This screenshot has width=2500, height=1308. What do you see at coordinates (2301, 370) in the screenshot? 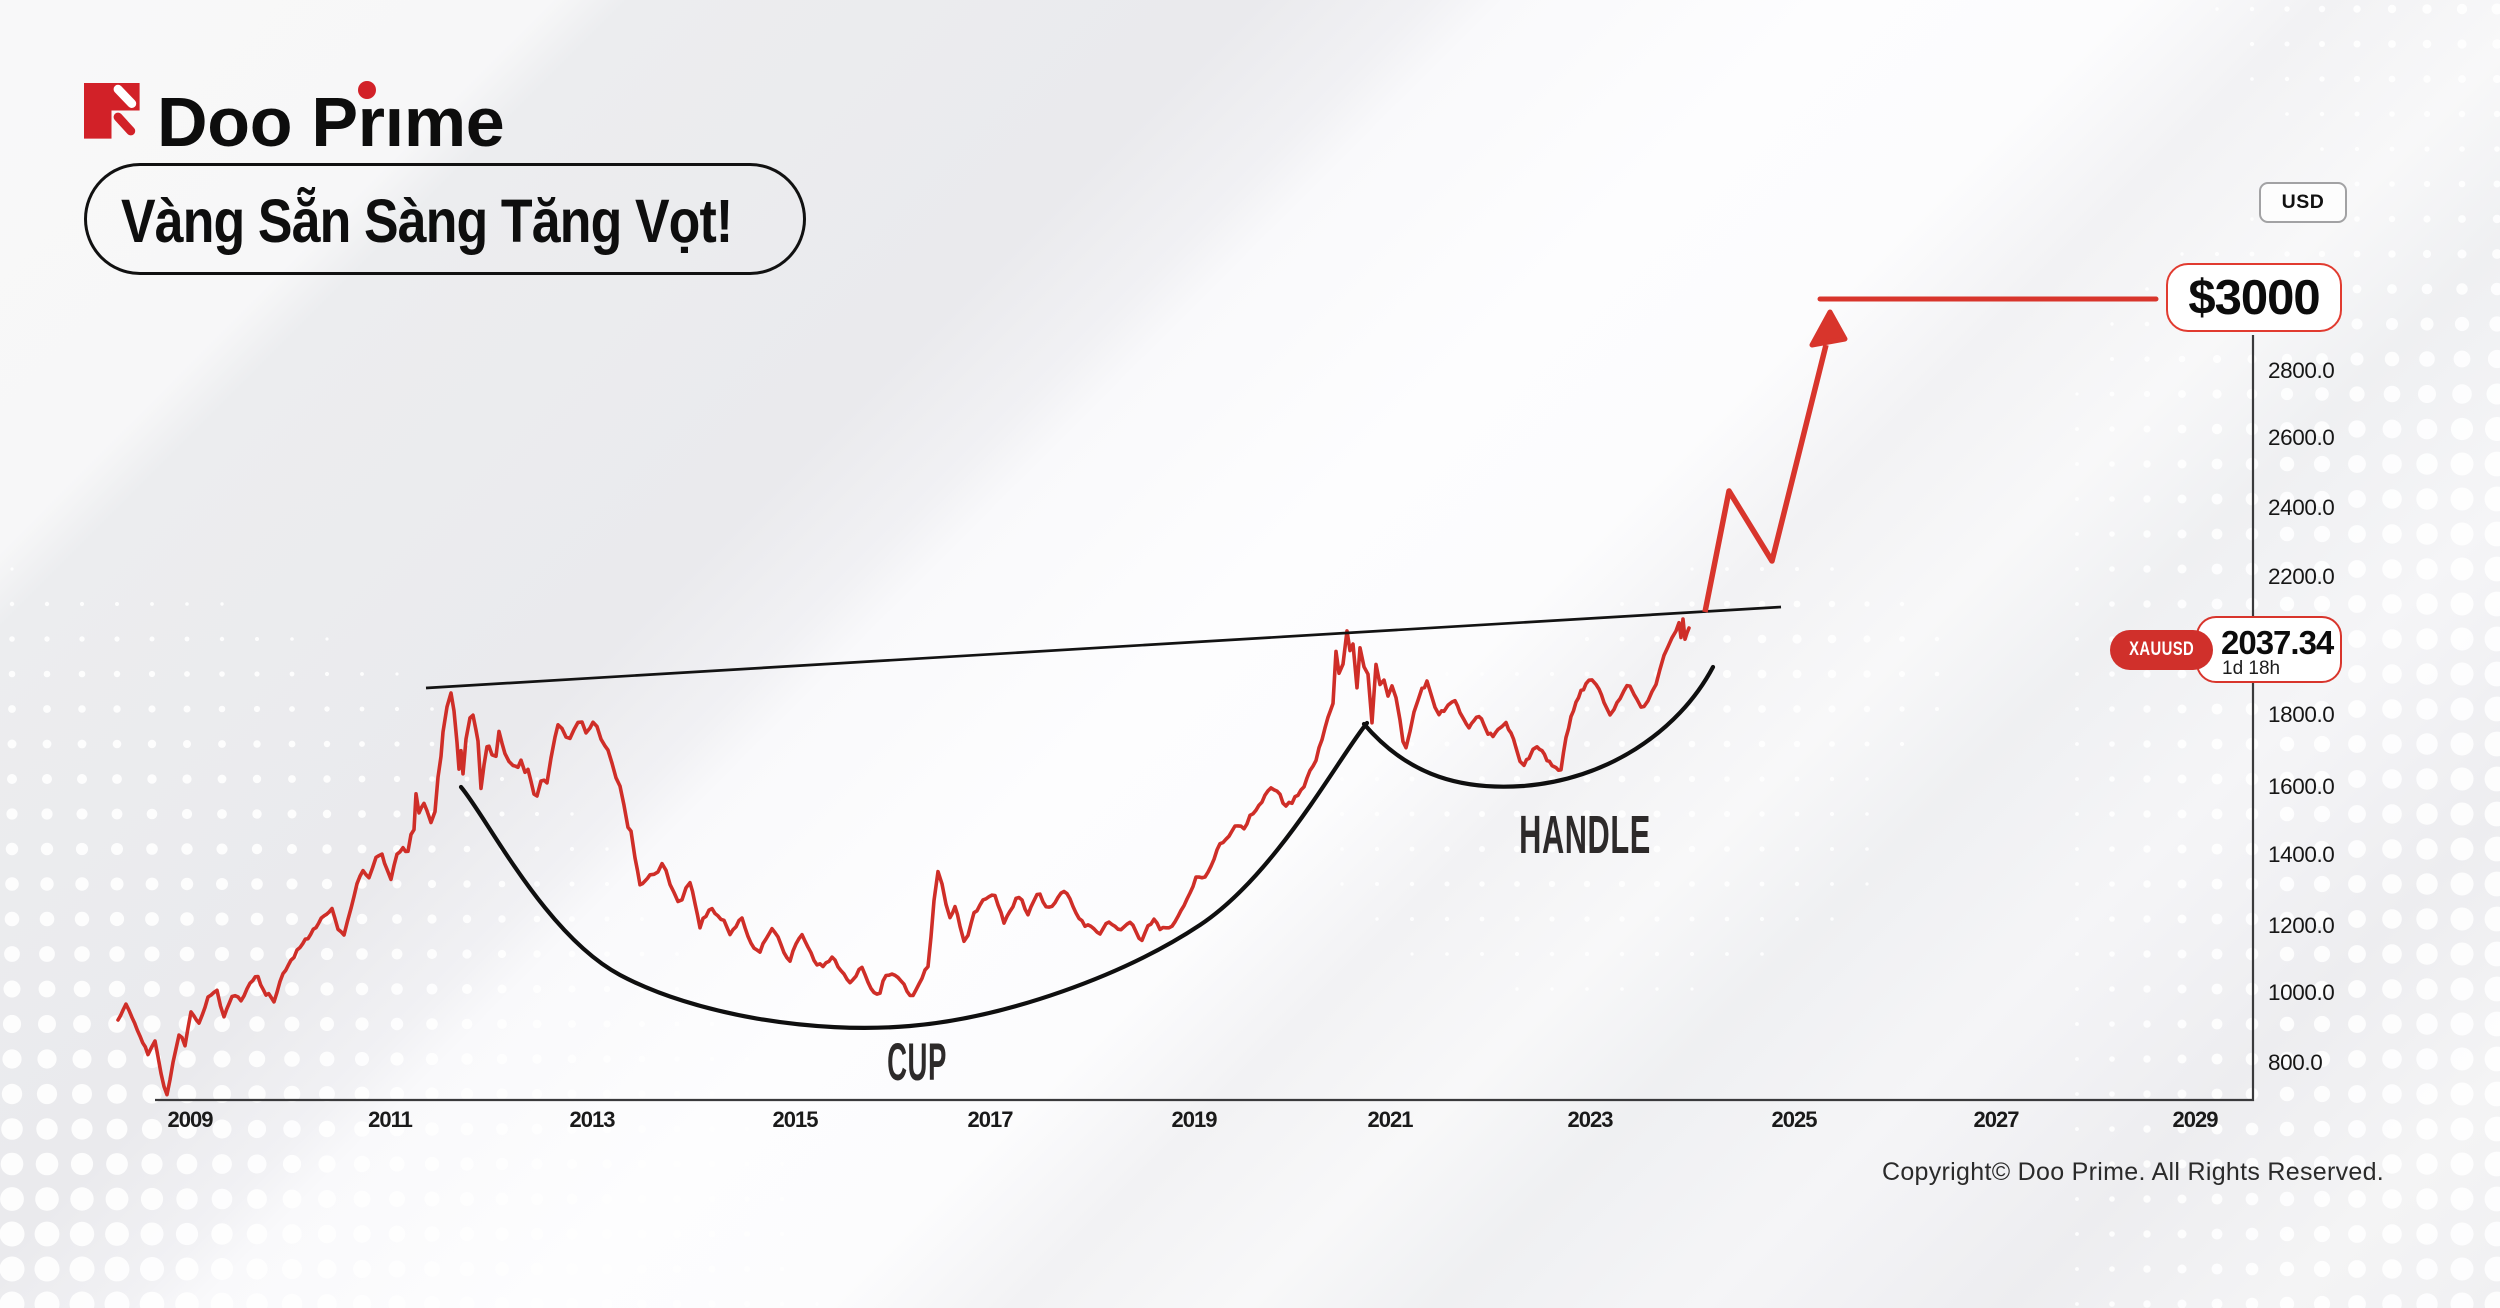
I see `svg-text: 2800.0` at bounding box center [2301, 370].